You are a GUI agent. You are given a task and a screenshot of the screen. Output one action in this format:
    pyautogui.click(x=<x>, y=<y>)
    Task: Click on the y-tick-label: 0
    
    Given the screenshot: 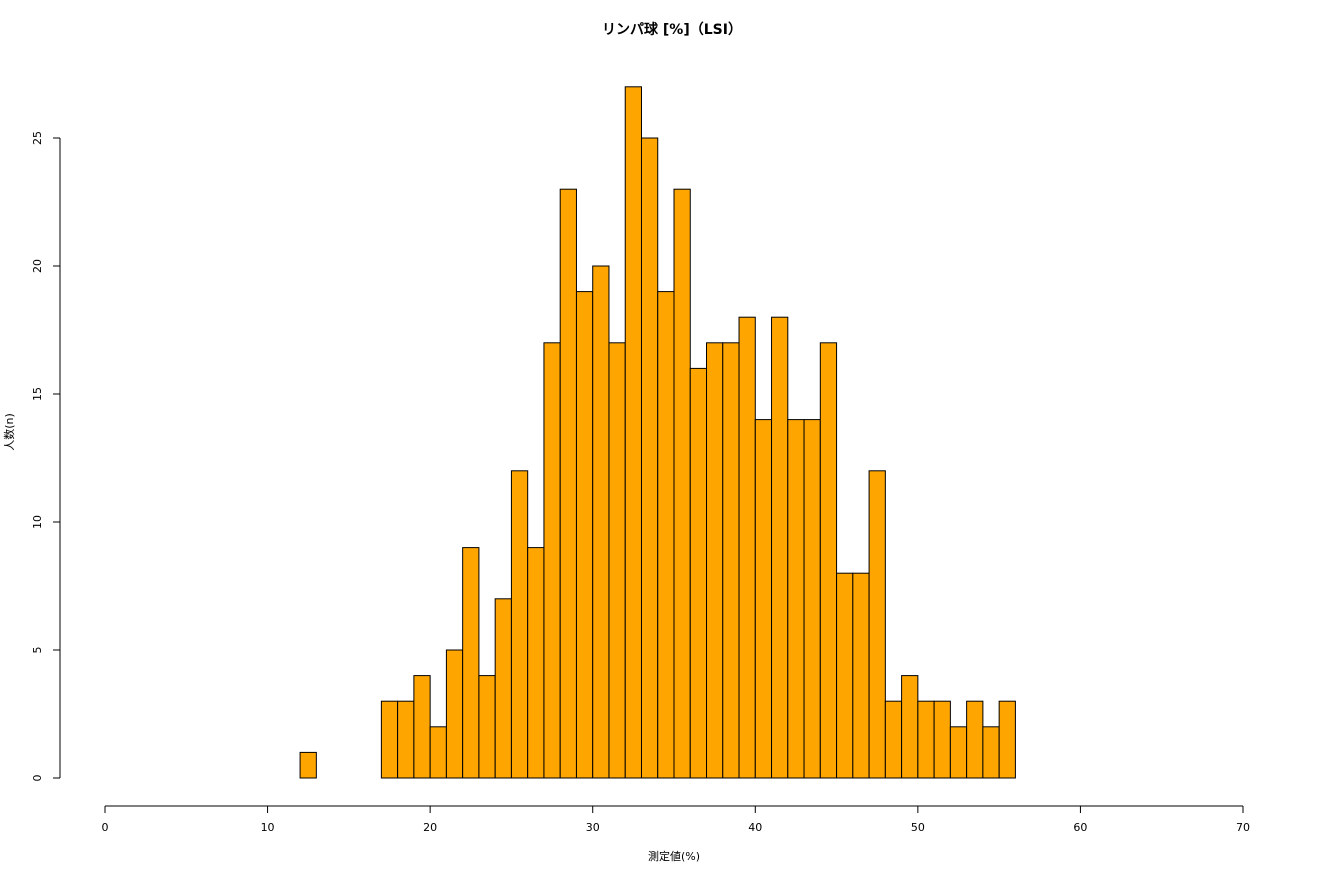 What is the action you would take?
    pyautogui.click(x=37, y=778)
    